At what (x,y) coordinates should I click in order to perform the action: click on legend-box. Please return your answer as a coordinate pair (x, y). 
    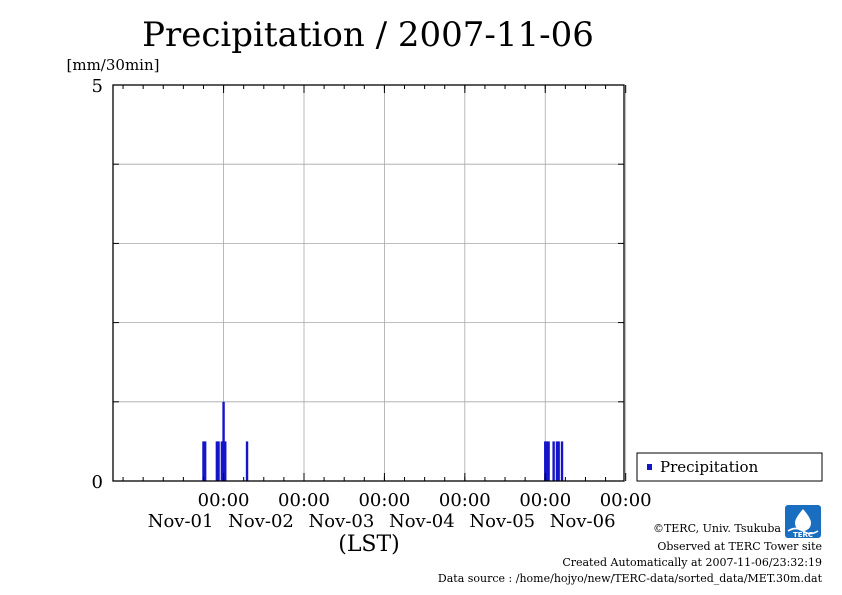
    Looking at the image, I should click on (729, 467).